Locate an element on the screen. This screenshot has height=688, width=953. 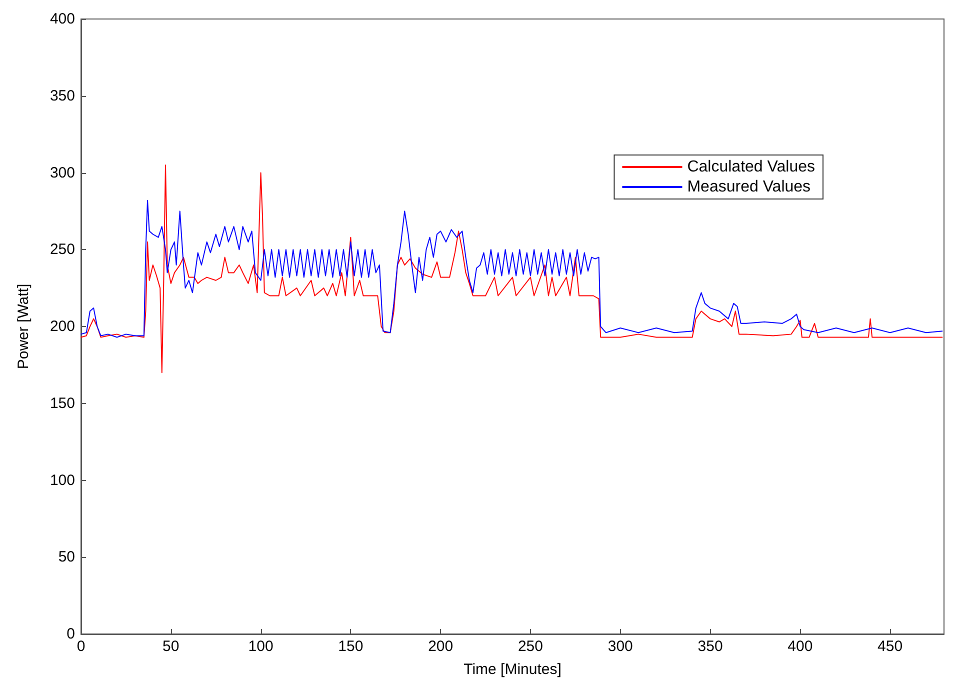
x-tick-label: 400 is located at coordinates (800, 646).